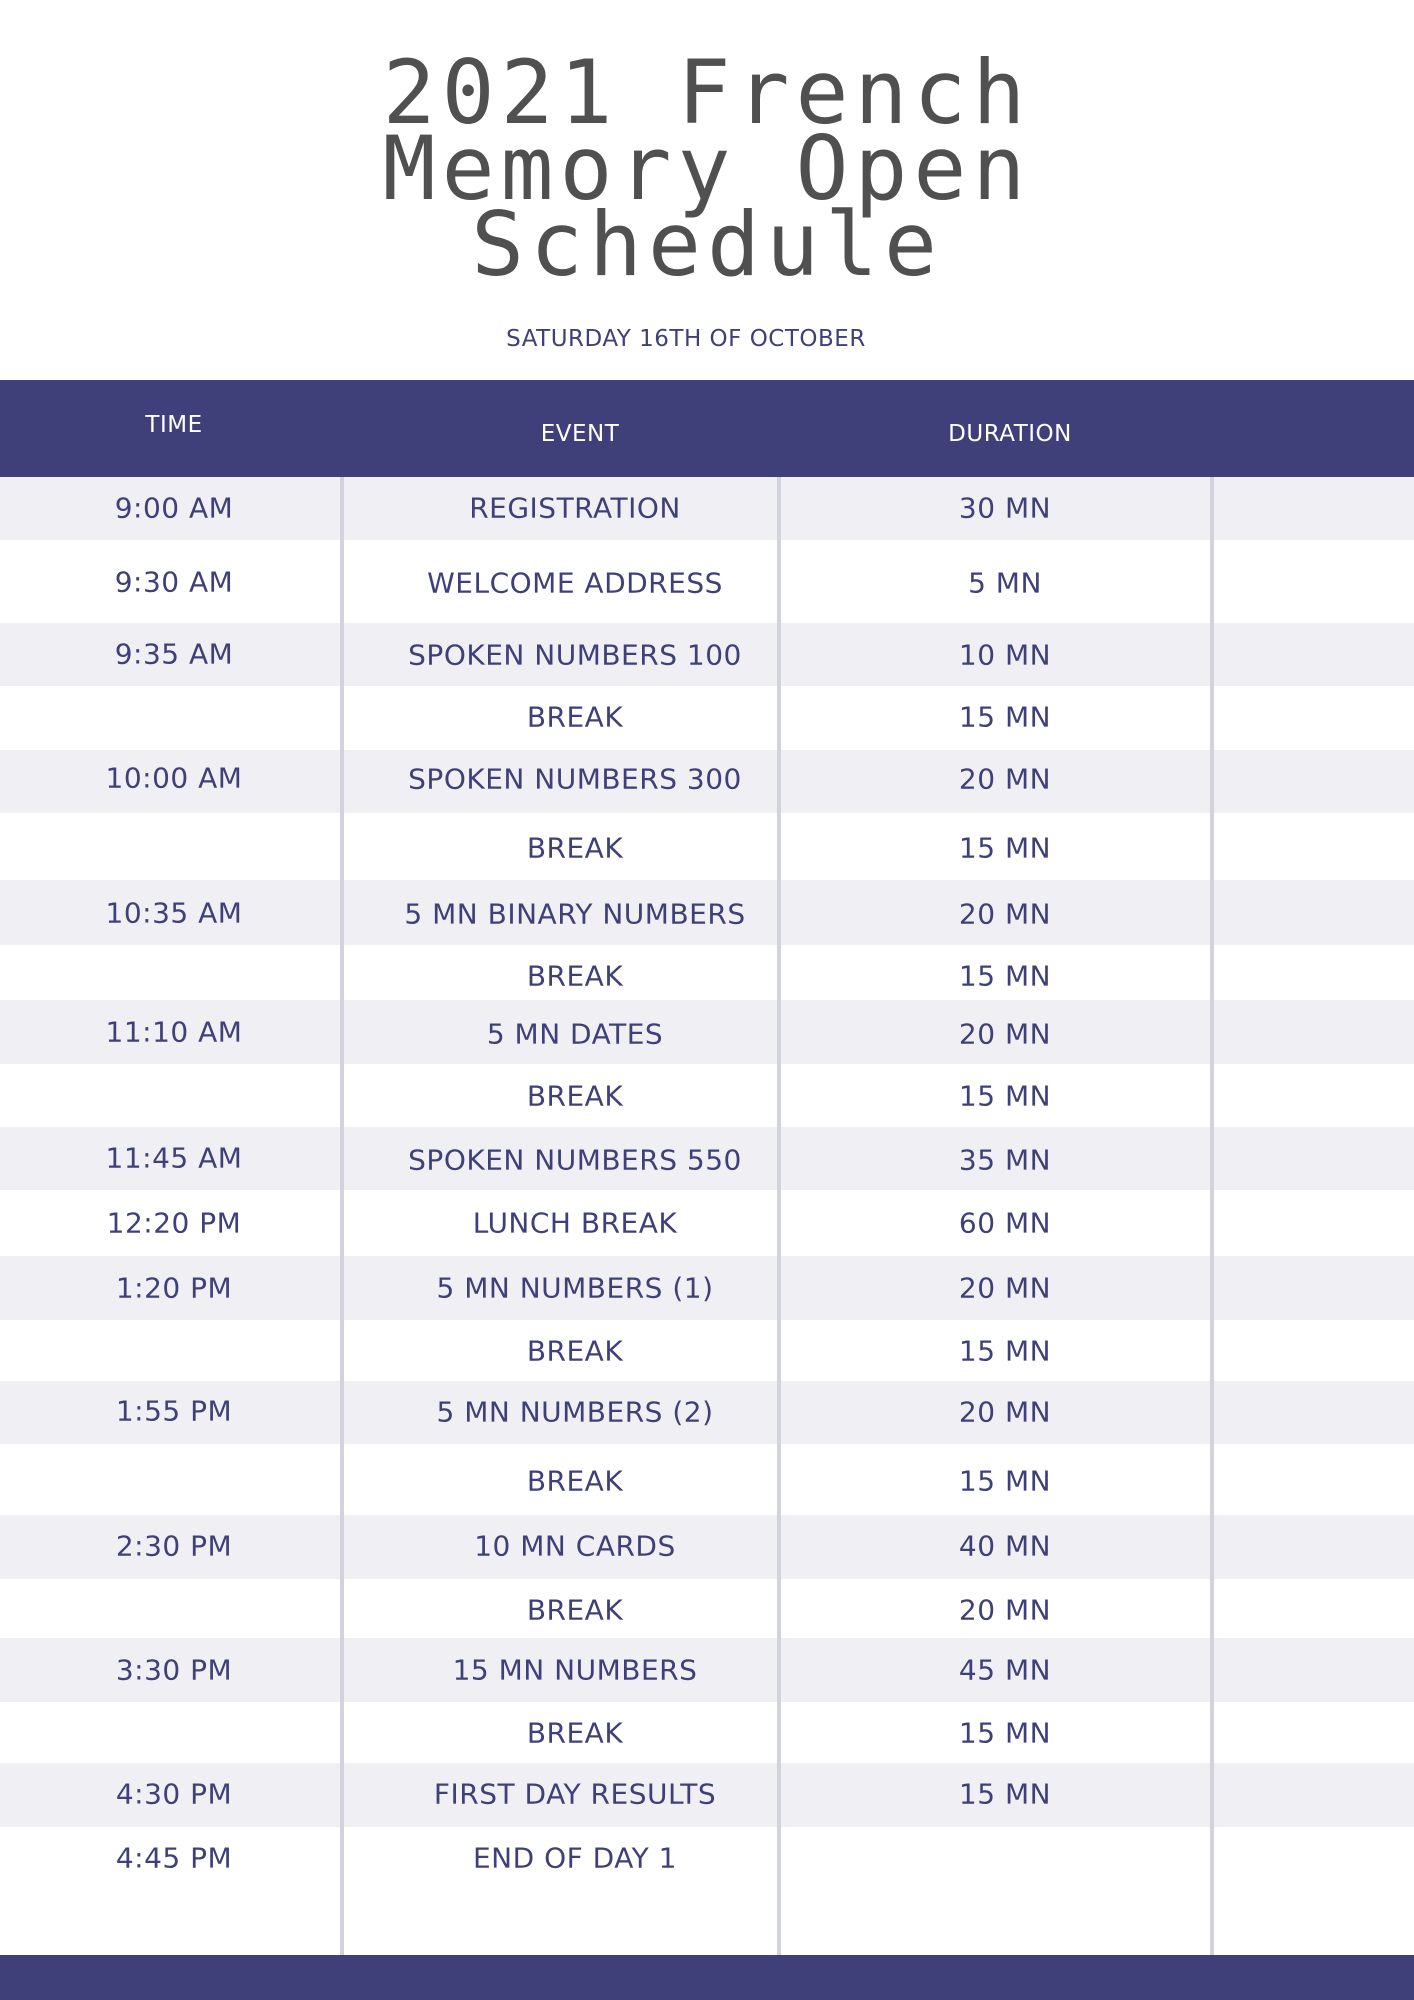 The width and height of the screenshot is (1414, 2000). Describe the element at coordinates (174, 1794) in the screenshot. I see `row-time: 4:30 PM` at that location.